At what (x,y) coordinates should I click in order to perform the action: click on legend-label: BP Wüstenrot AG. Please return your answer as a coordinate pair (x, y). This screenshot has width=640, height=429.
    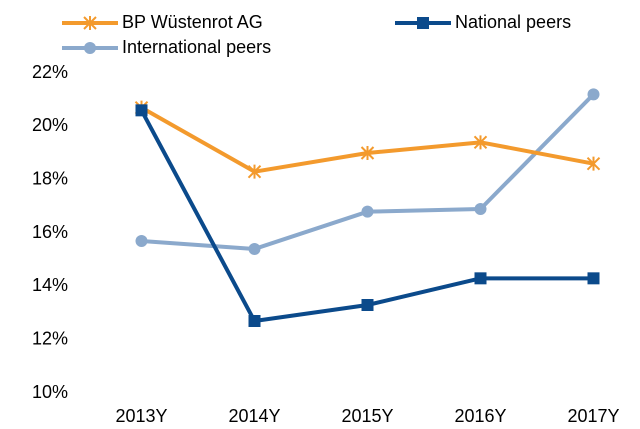
    Looking at the image, I should click on (192, 22).